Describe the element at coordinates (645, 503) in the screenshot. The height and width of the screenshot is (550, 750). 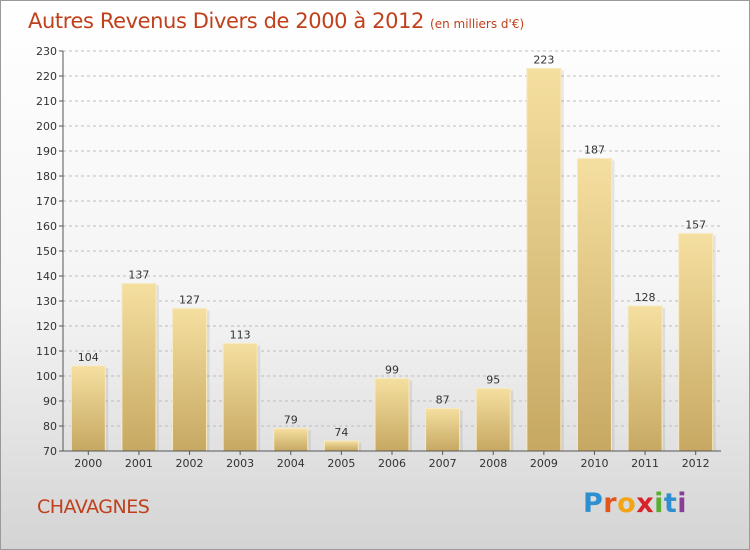
I see `logo-letter: x` at that location.